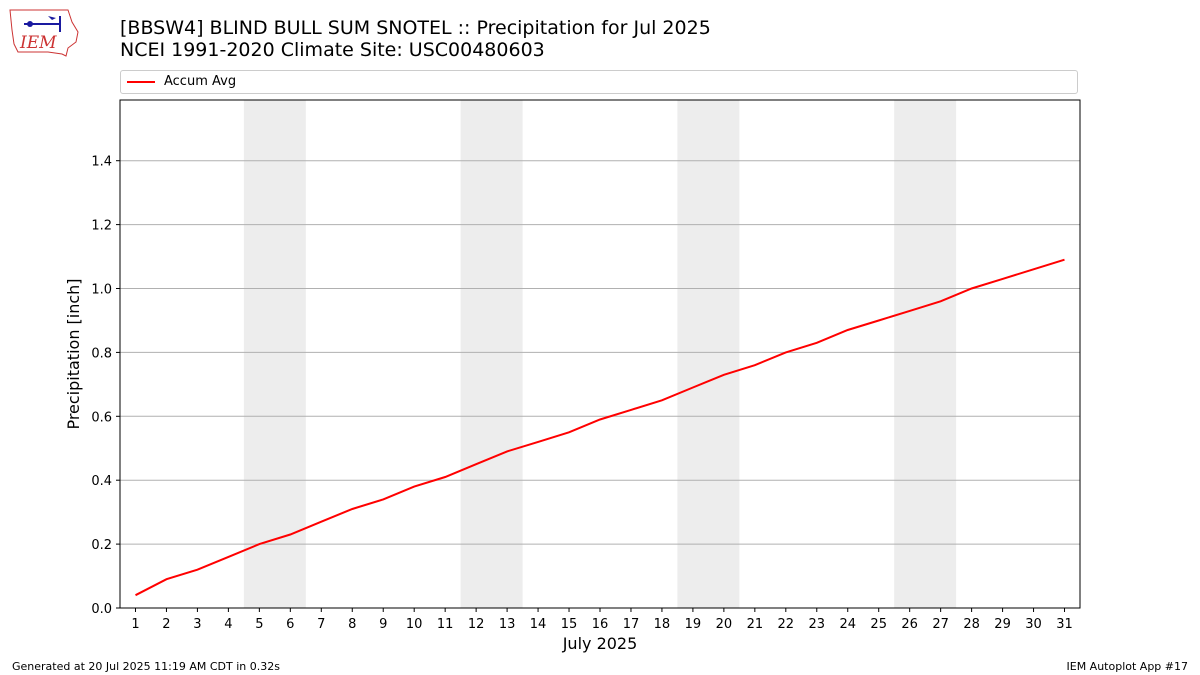 The height and width of the screenshot is (675, 1200). What do you see at coordinates (135, 624) in the screenshot?
I see `x-tick-label-0: 1` at bounding box center [135, 624].